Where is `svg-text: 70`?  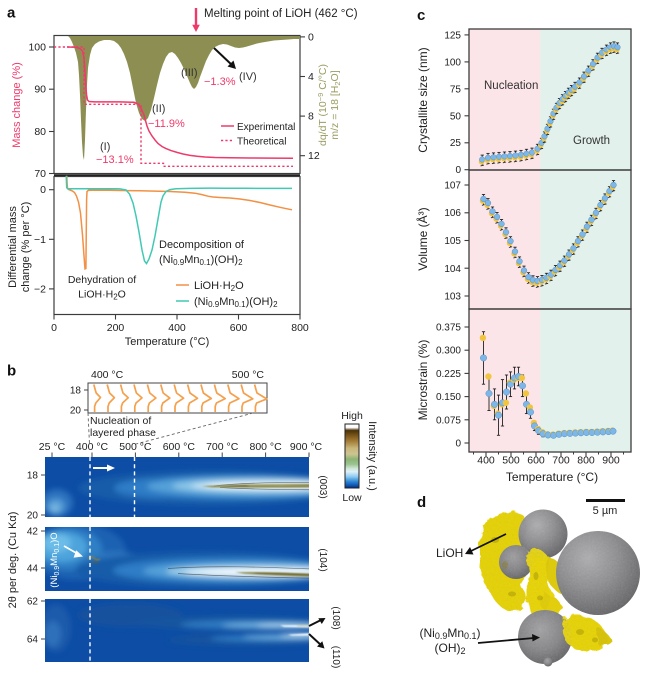
svg-text: 70 is located at coordinates (40, 174).